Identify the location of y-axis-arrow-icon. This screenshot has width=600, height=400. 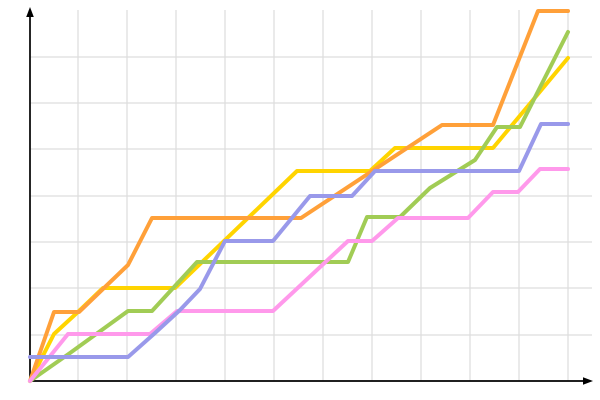
(30, 12).